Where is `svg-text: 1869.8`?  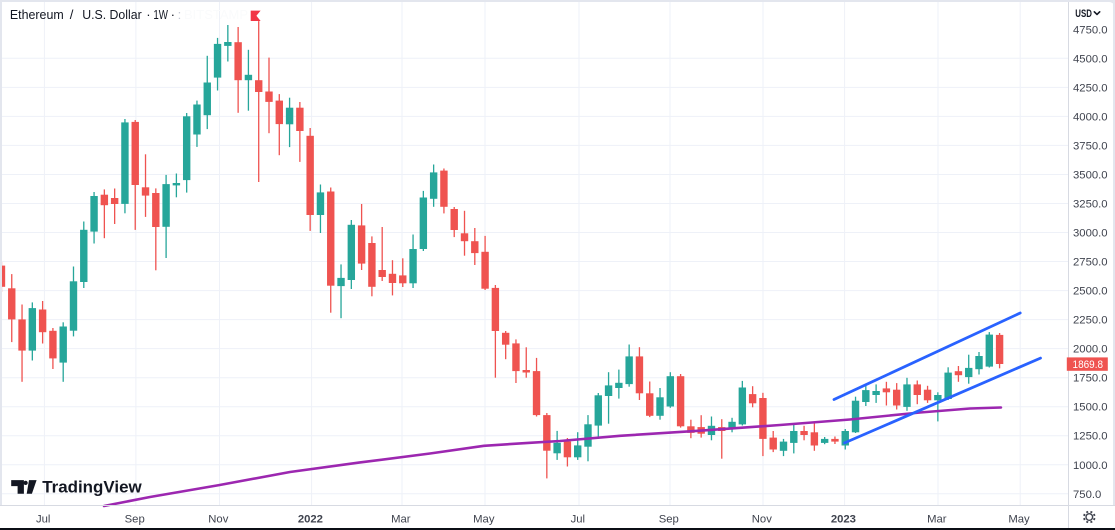
svg-text: 1869.8 is located at coordinates (1088, 365).